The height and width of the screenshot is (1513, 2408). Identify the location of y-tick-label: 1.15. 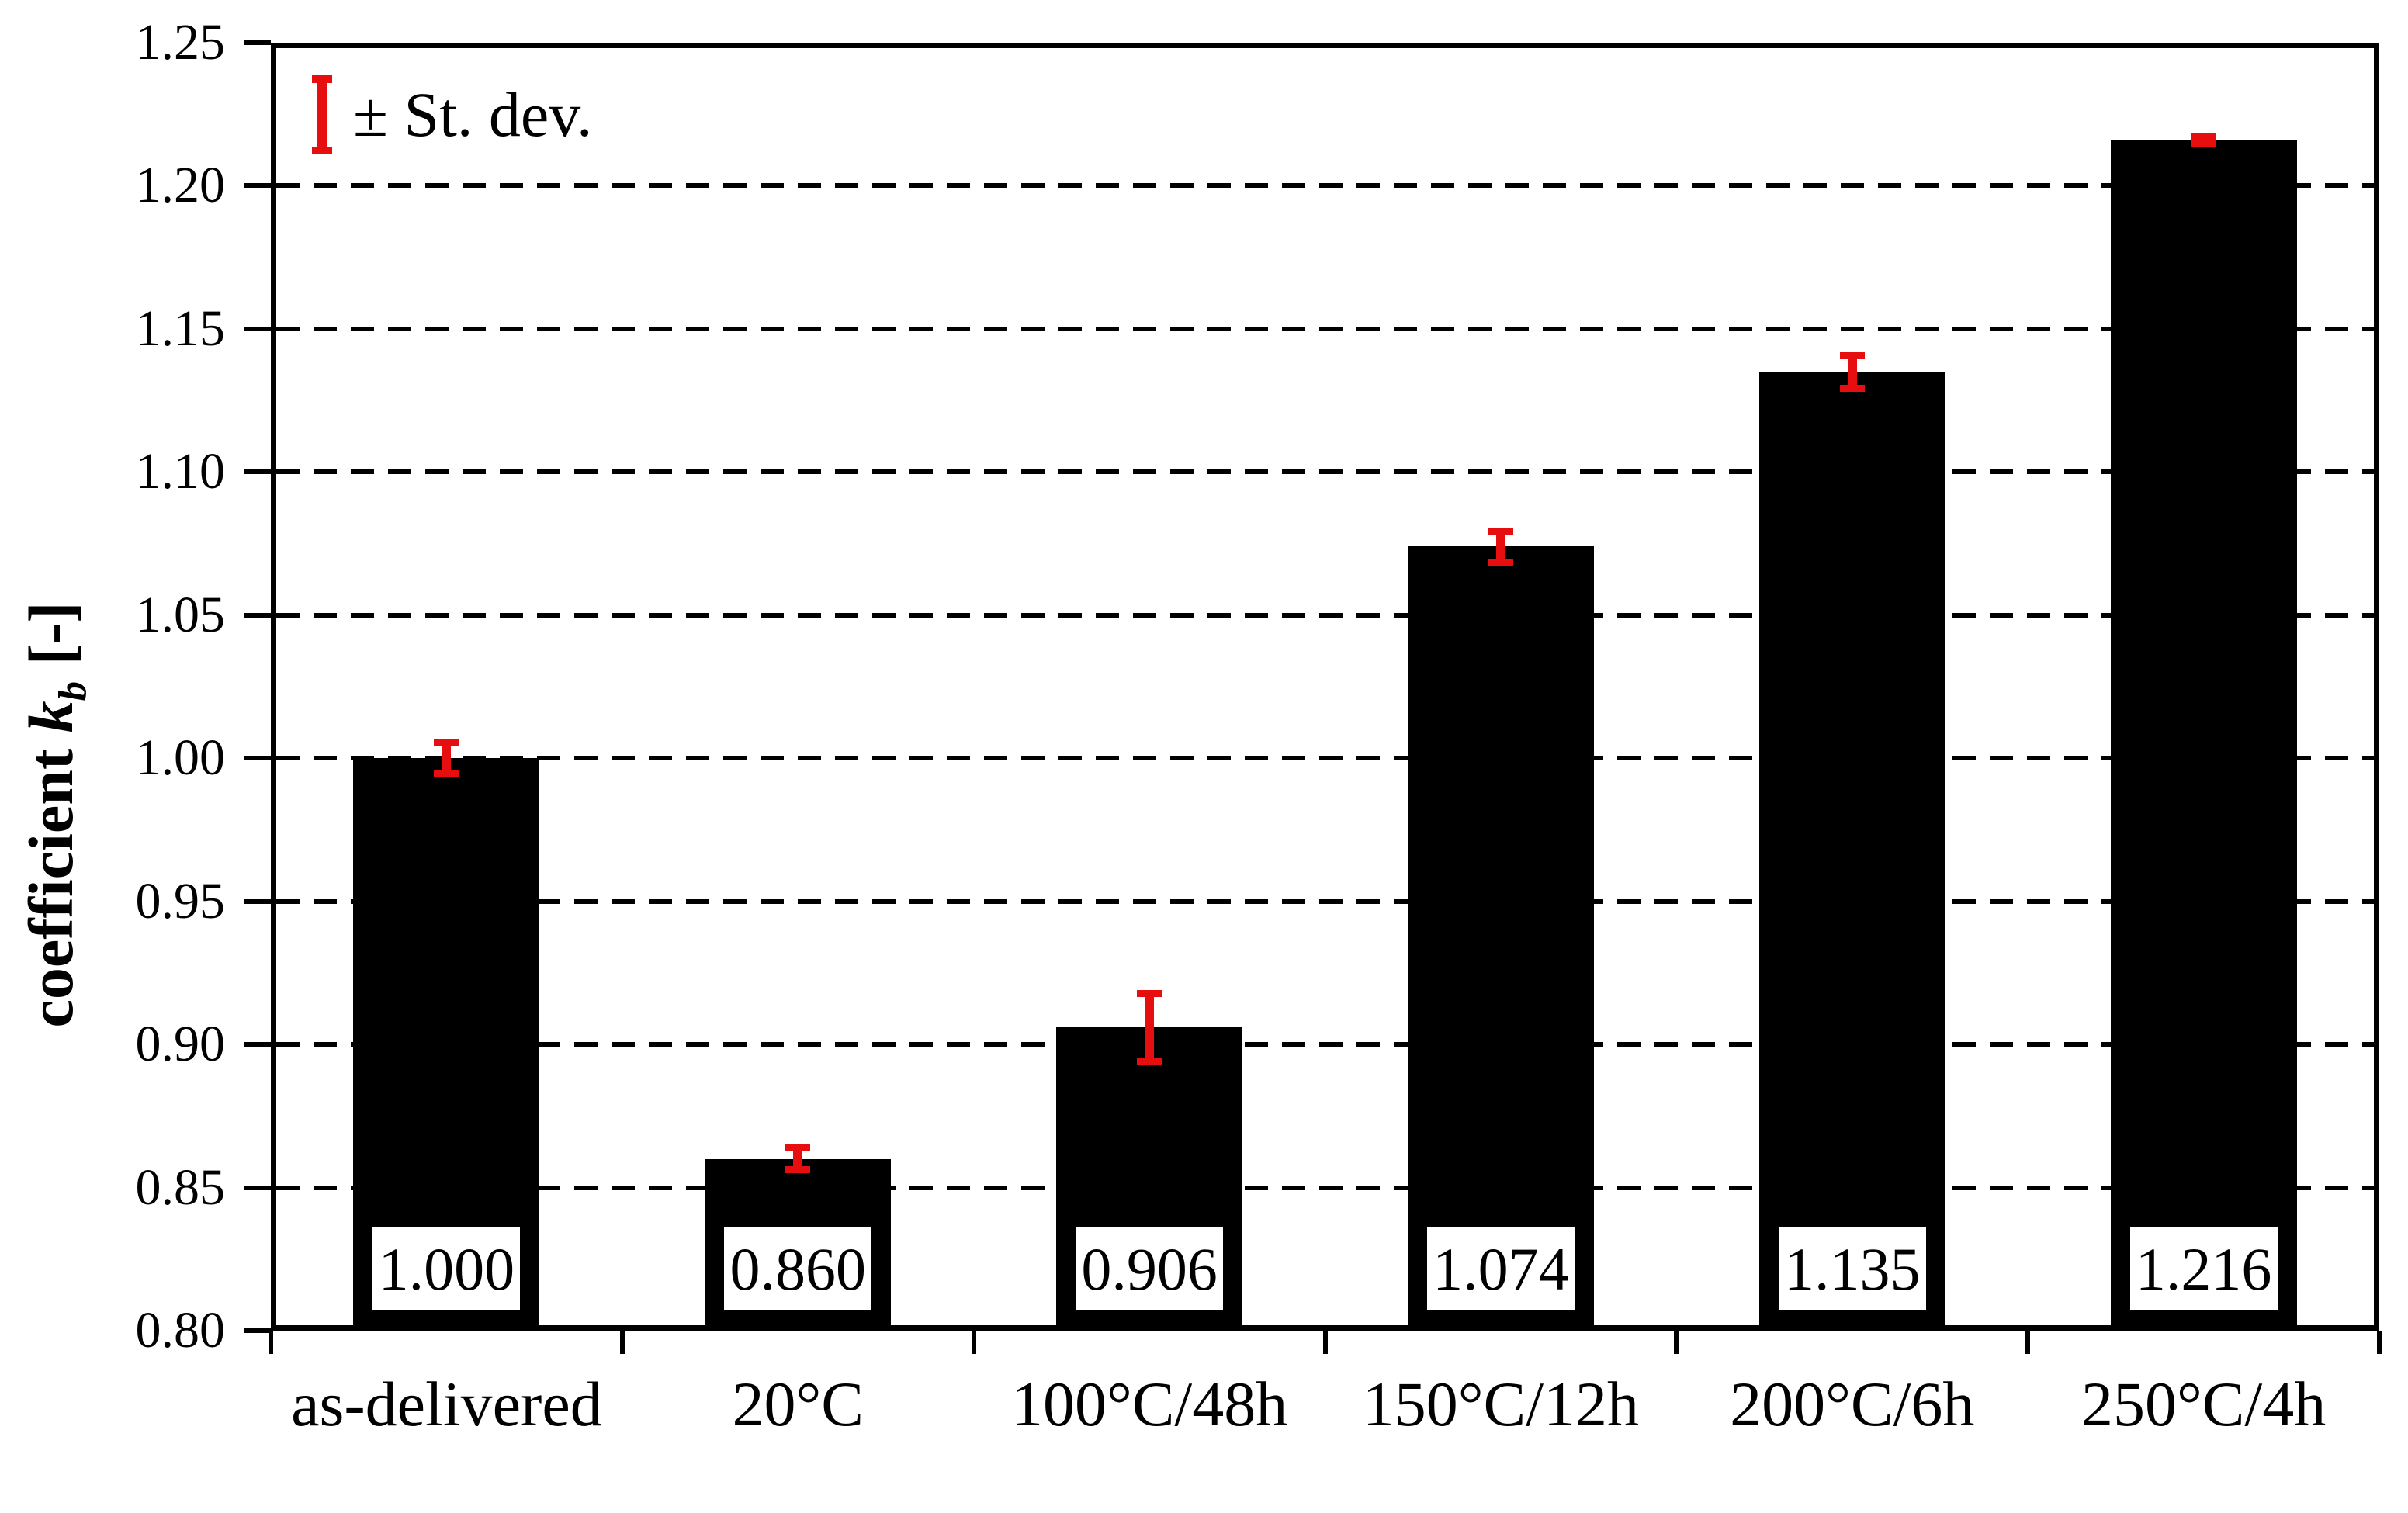
(181, 328).